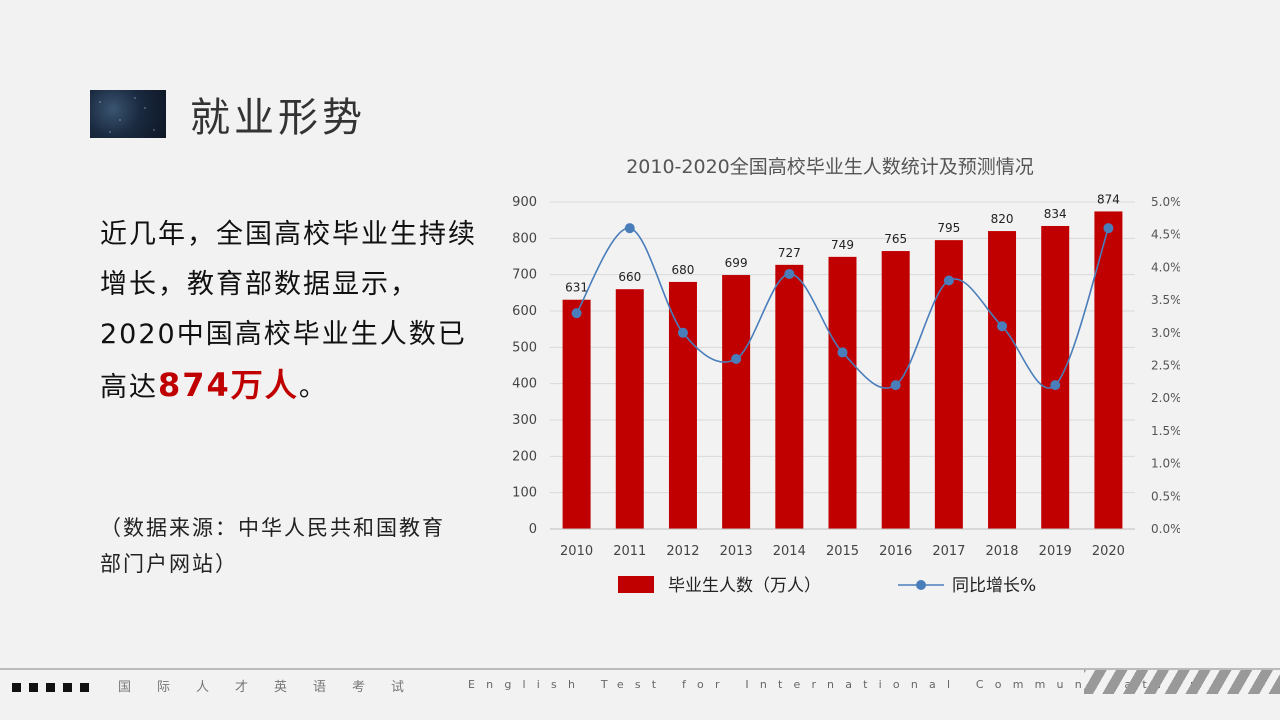  I want to click on footer-divider, so click(640, 669).